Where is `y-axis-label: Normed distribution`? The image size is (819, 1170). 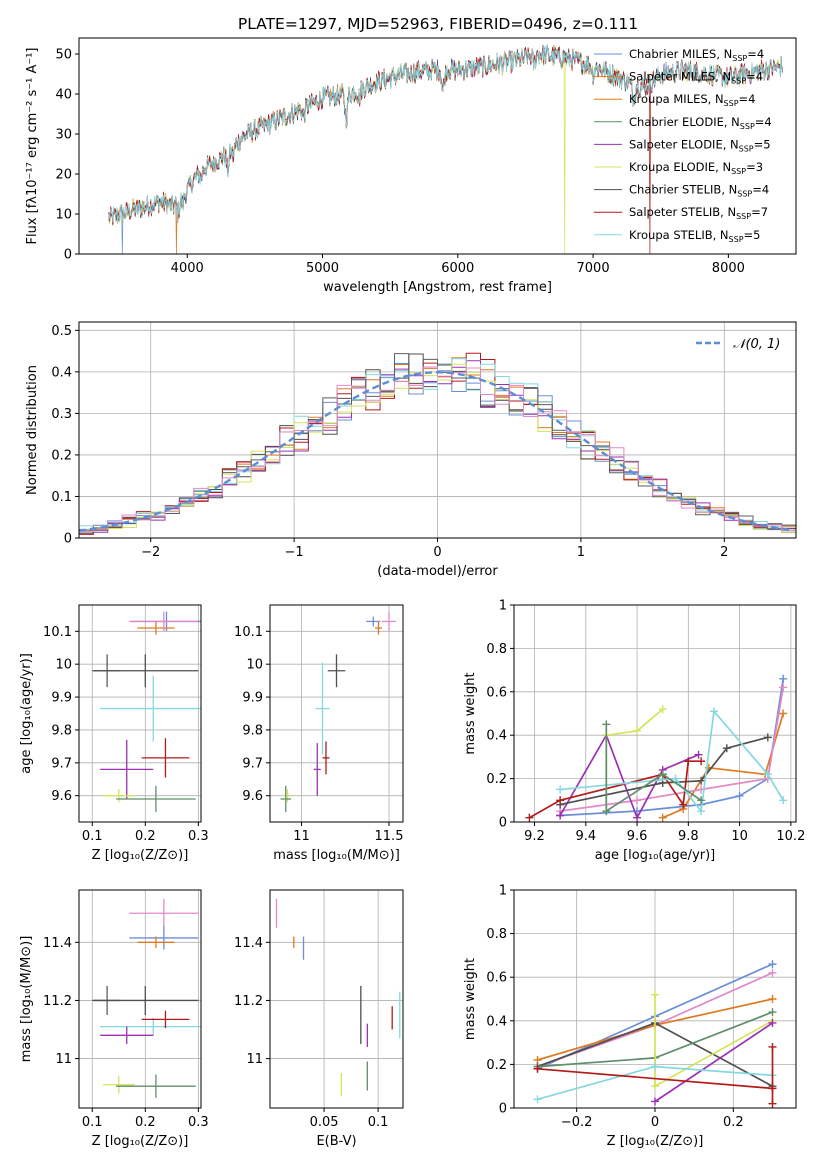 y-axis-label: Normed distribution is located at coordinates (32, 430).